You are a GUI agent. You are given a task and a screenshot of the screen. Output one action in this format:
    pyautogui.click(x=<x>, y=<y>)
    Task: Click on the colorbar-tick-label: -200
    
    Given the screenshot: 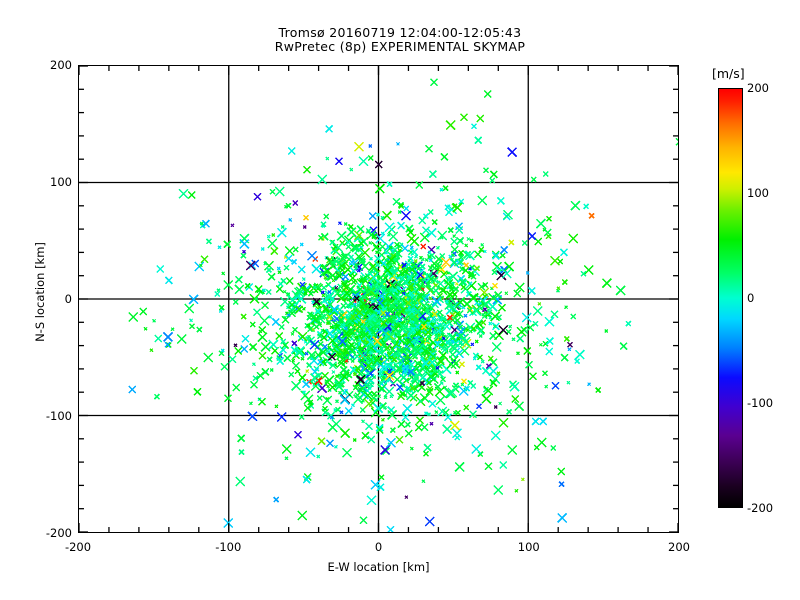 What is the action you would take?
    pyautogui.click(x=760, y=508)
    